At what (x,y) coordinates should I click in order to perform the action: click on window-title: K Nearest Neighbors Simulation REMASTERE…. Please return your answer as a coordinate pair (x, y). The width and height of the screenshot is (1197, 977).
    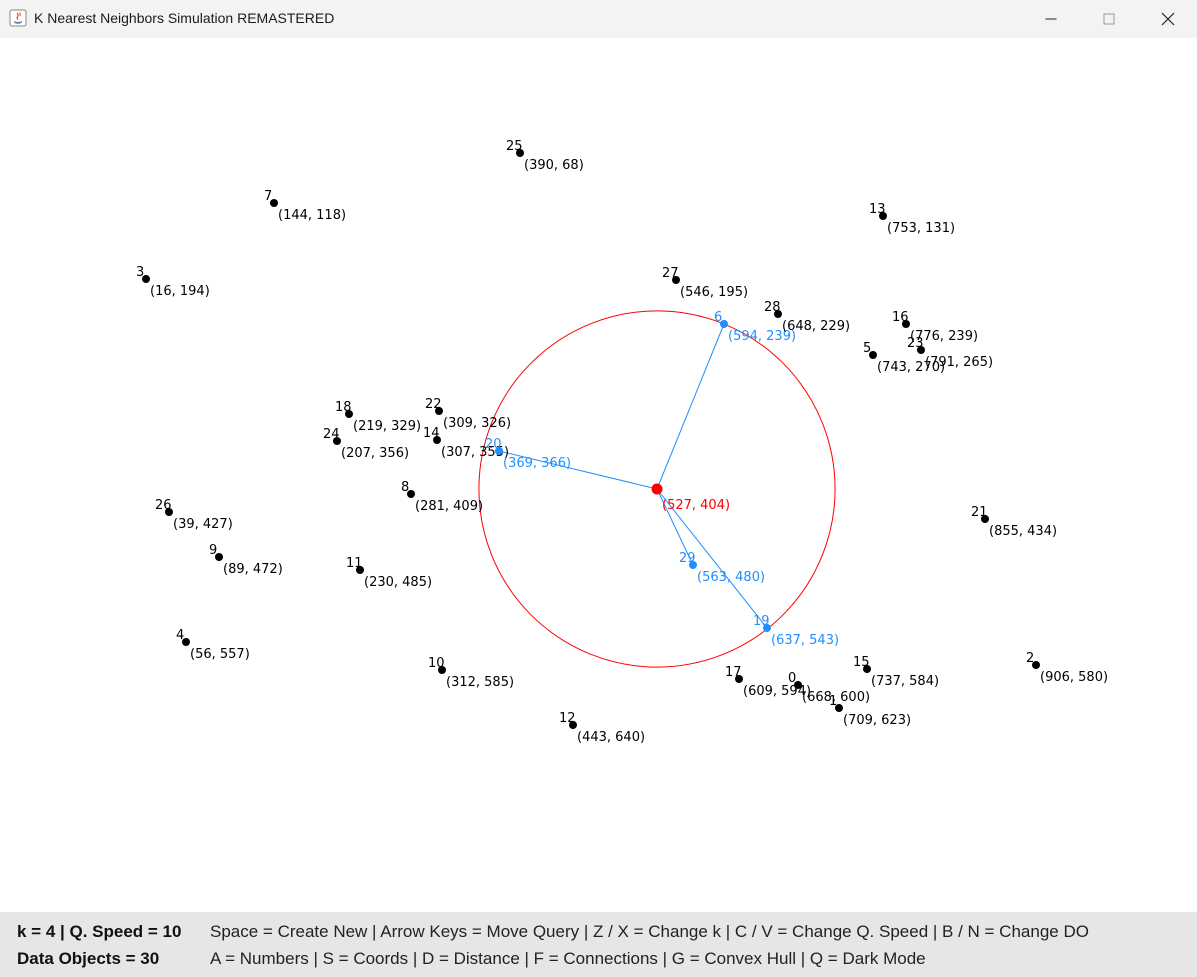
    Looking at the image, I should click on (184, 18).